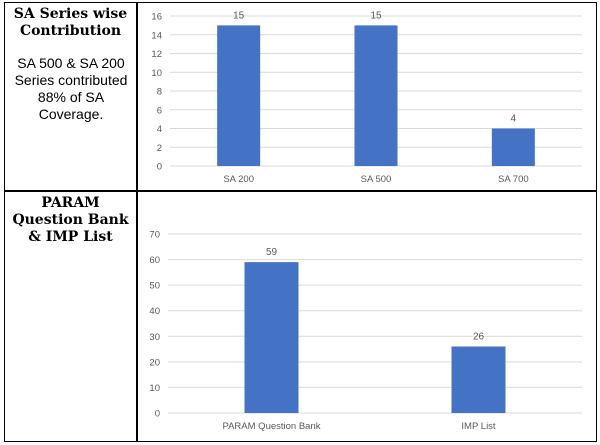 The width and height of the screenshot is (600, 445). I want to click on row2-title: PARAM Question Bank & IMP List, so click(70, 220).